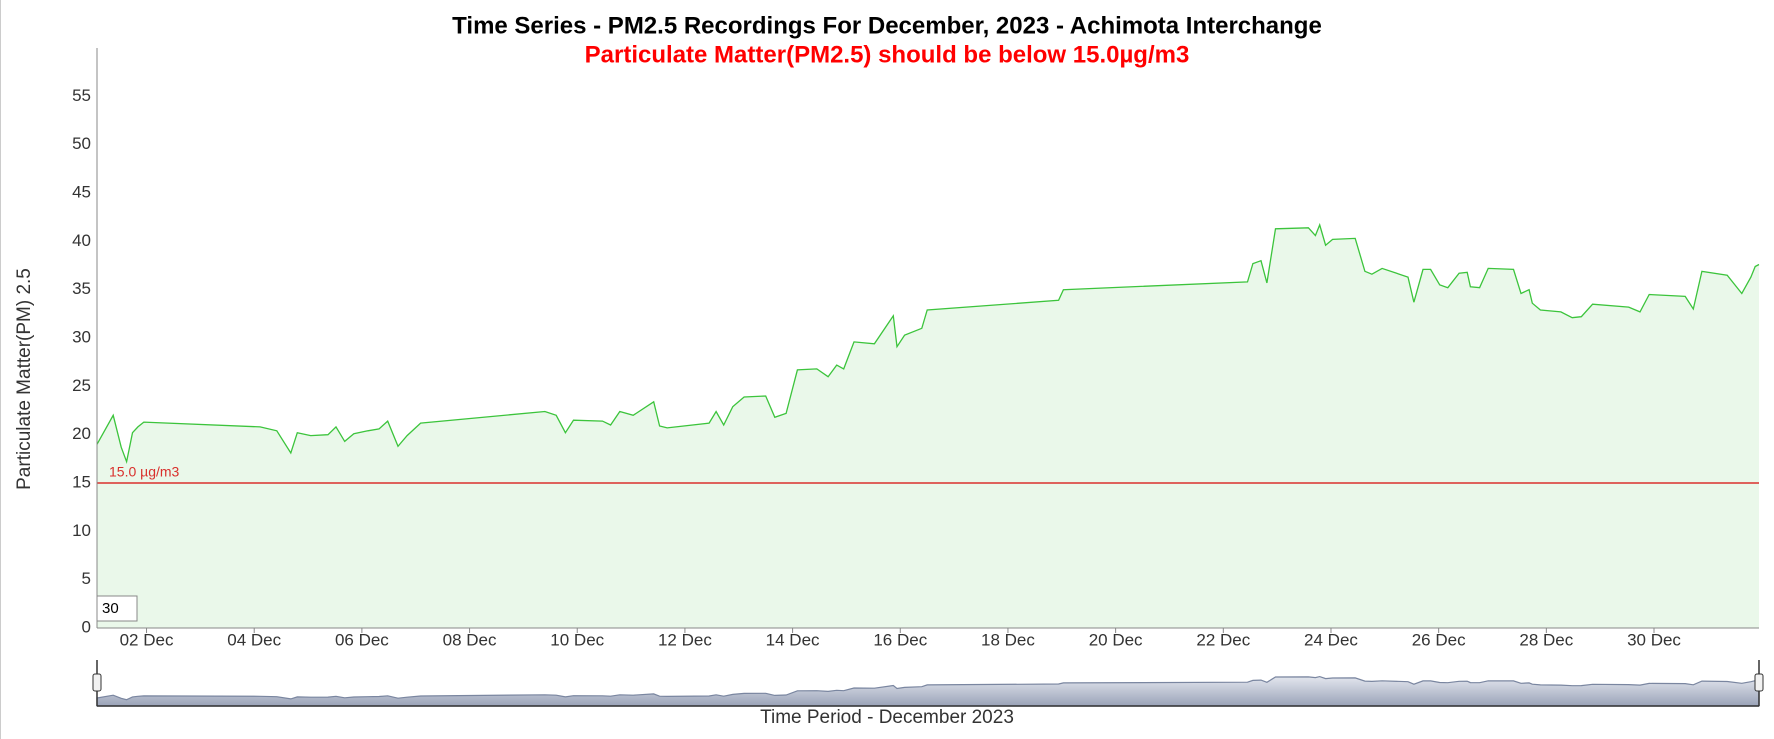 The width and height of the screenshot is (1774, 739). I want to click on x-tick-label: 12 Dec, so click(685, 639).